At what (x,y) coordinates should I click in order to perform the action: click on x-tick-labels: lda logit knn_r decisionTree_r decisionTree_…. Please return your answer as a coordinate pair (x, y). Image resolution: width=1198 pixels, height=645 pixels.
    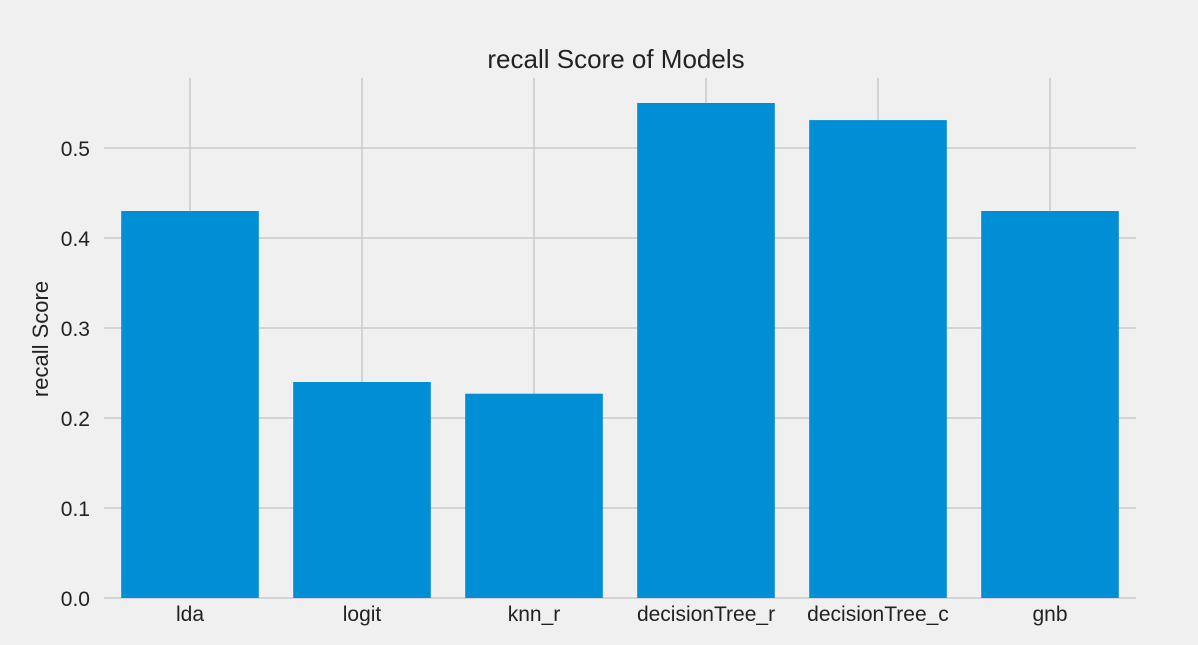
    Looking at the image, I should click on (622, 614).